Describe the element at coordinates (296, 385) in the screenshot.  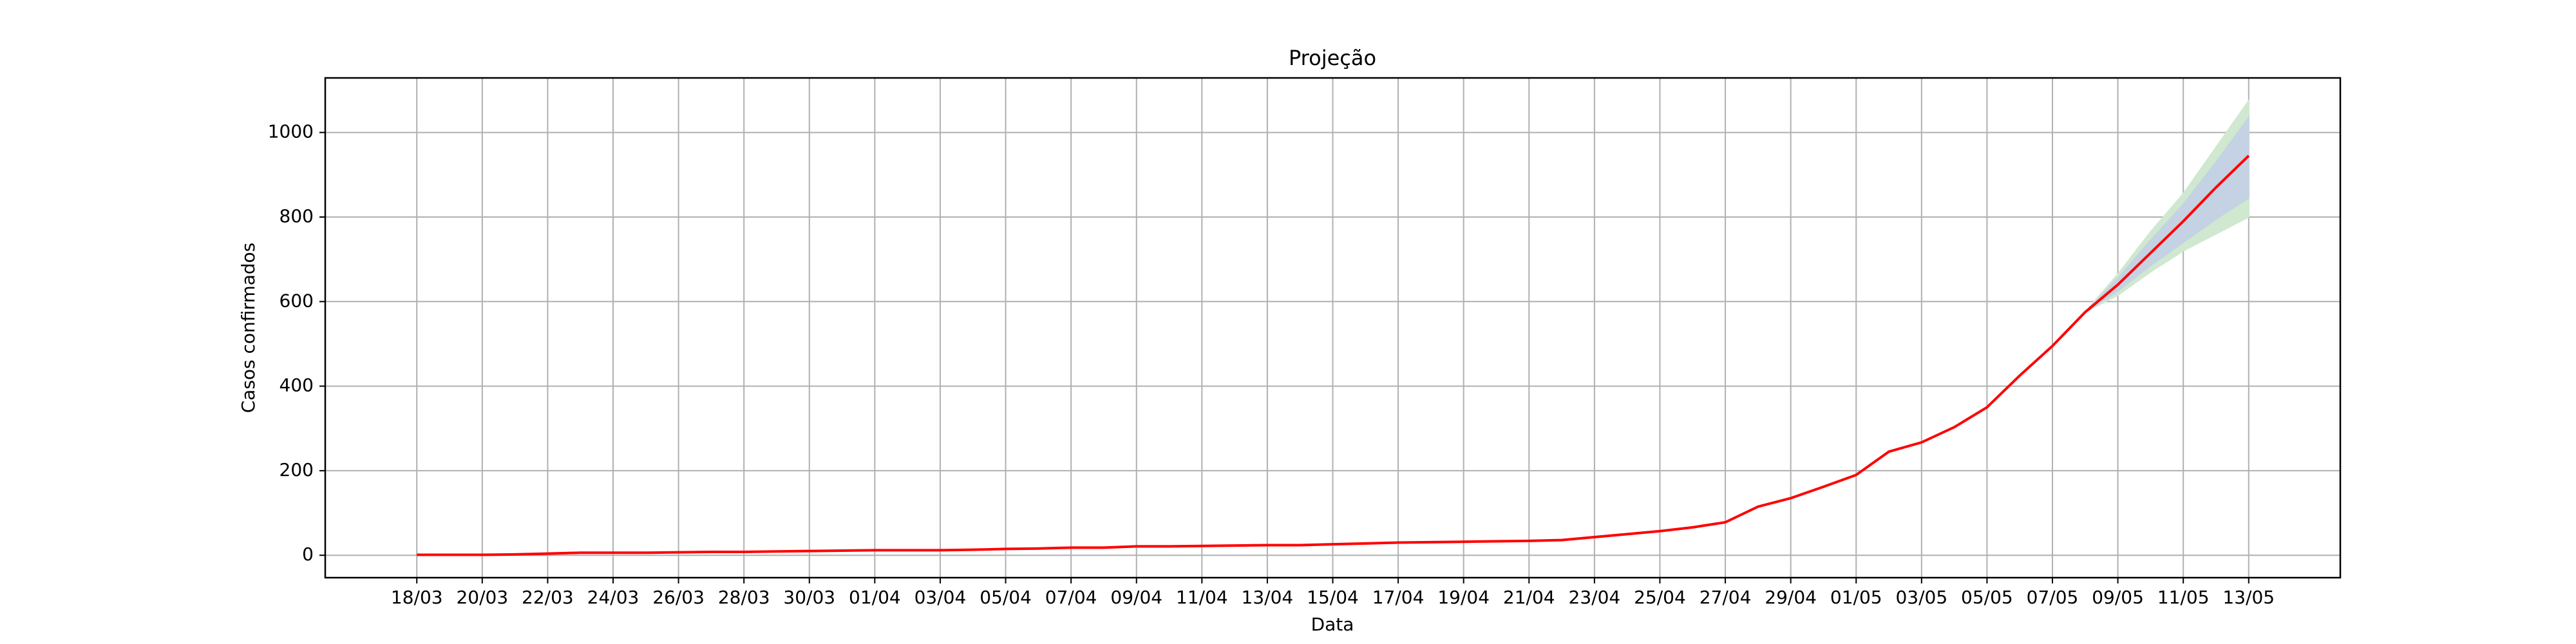
I see `y-tick-label: 400` at that location.